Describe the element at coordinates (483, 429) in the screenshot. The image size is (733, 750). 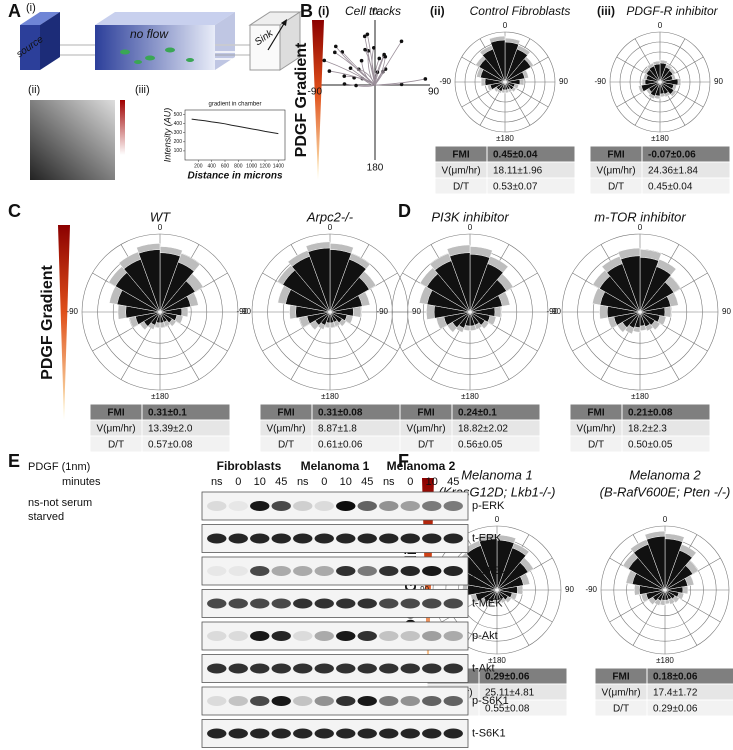
I see `table-value: 18.82±2.02` at that location.